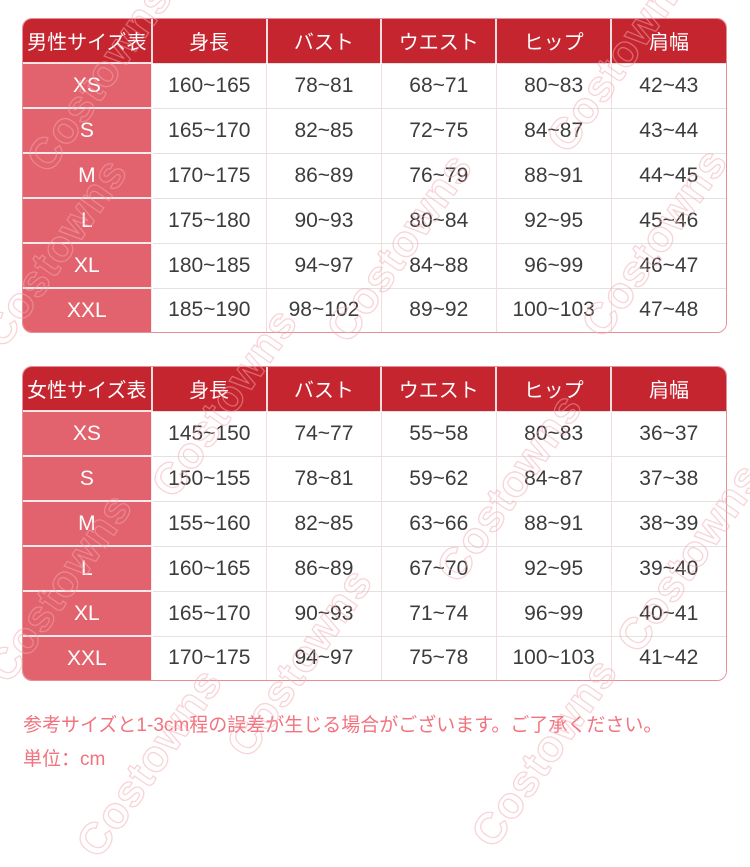 Image resolution: width=750 pixels, height=867 pixels. I want to click on table-row: S 165~170 82~85 72~75 84~87 43~44, so click(374, 130).